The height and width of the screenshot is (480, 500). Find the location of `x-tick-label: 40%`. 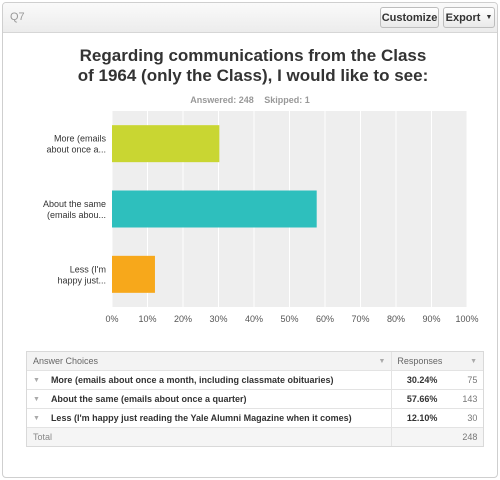

x-tick-label: 40% is located at coordinates (254, 319).